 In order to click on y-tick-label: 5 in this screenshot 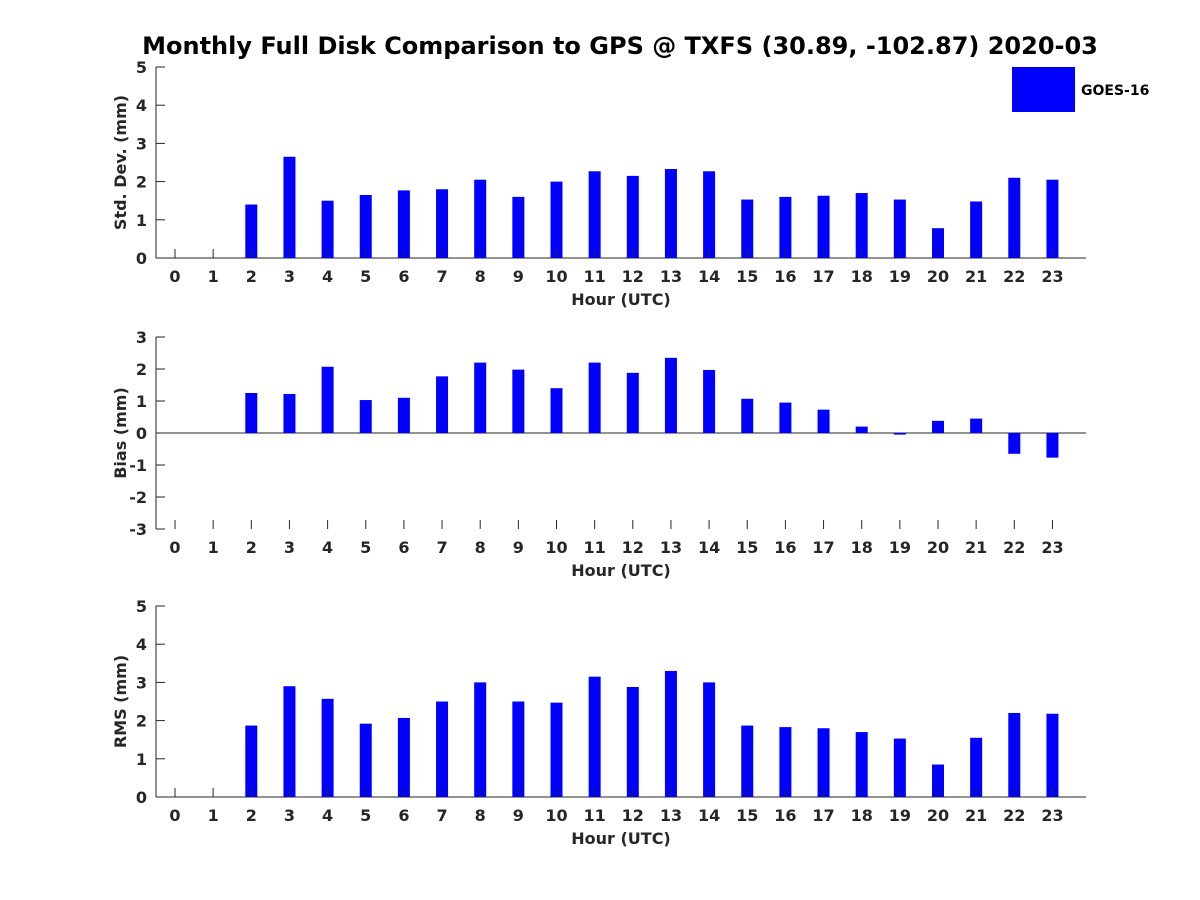, I will do `click(141, 67)`.